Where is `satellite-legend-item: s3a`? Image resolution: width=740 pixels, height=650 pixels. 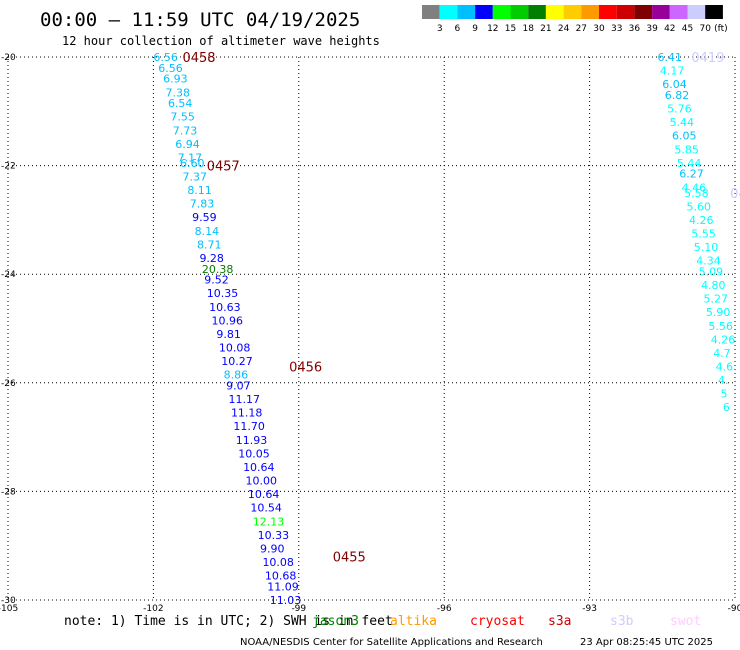 satellite-legend-item: s3a is located at coordinates (559, 621).